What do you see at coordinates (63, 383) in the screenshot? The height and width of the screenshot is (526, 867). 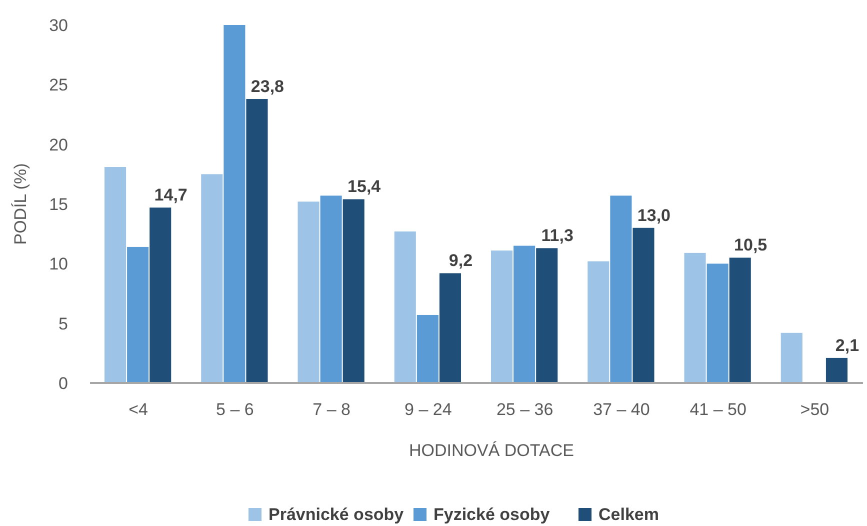 I see `y-tick-label: 0` at bounding box center [63, 383].